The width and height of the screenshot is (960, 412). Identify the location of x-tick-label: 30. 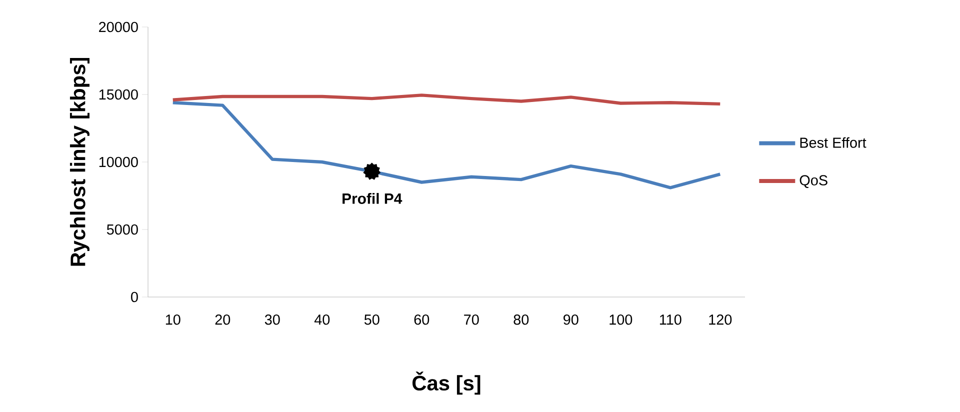
(272, 319).